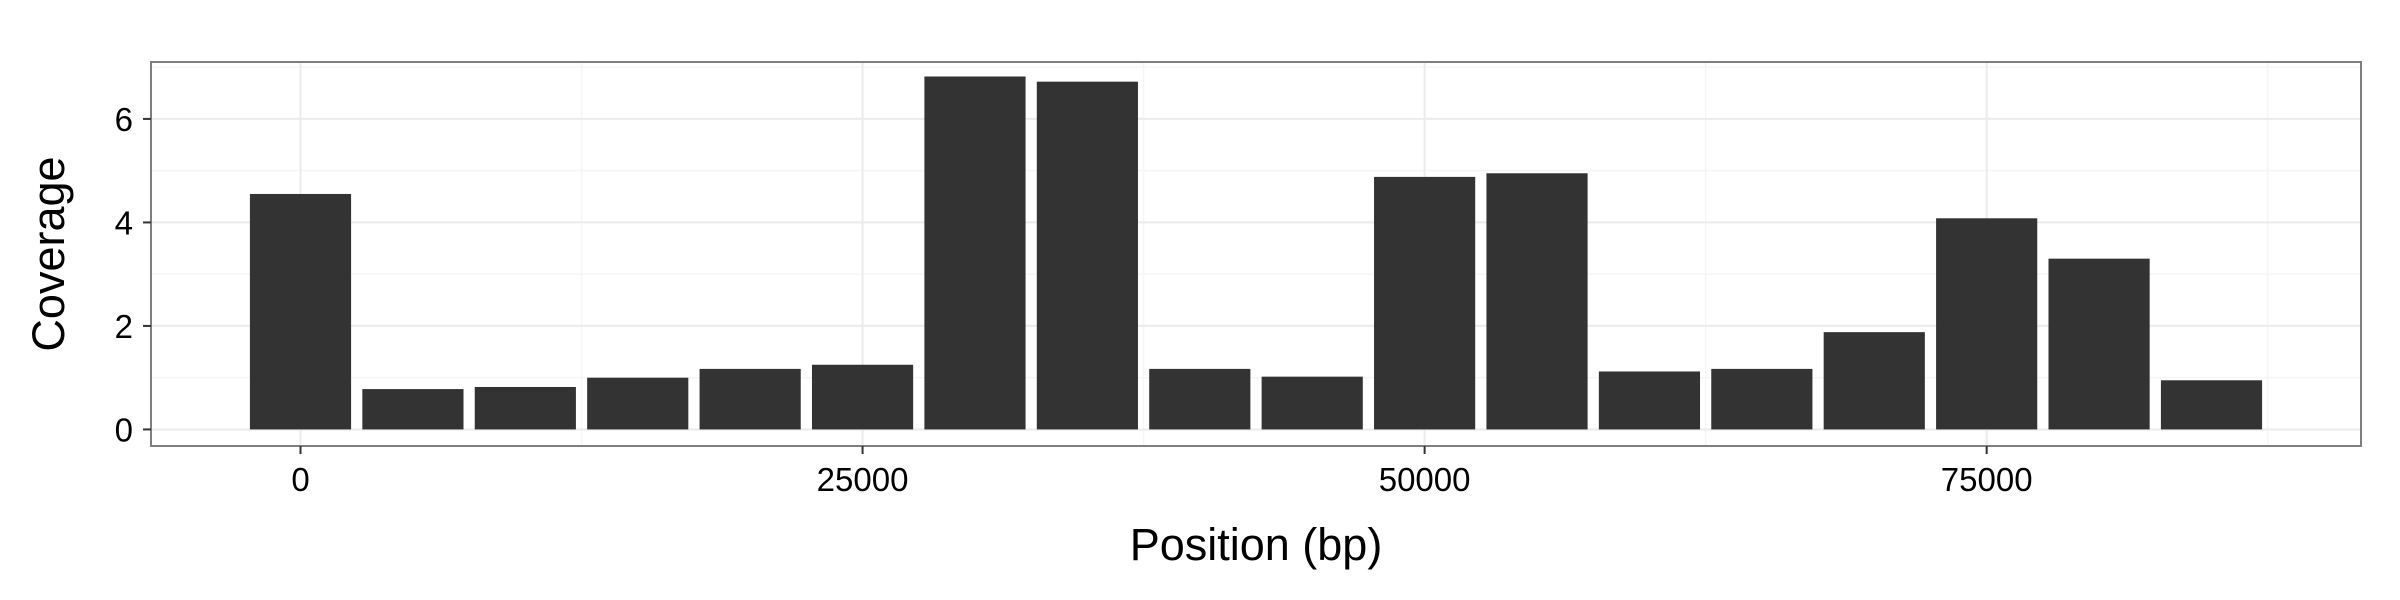 The height and width of the screenshot is (600, 2400). I want to click on x-tick-label: 75000, so click(1987, 479).